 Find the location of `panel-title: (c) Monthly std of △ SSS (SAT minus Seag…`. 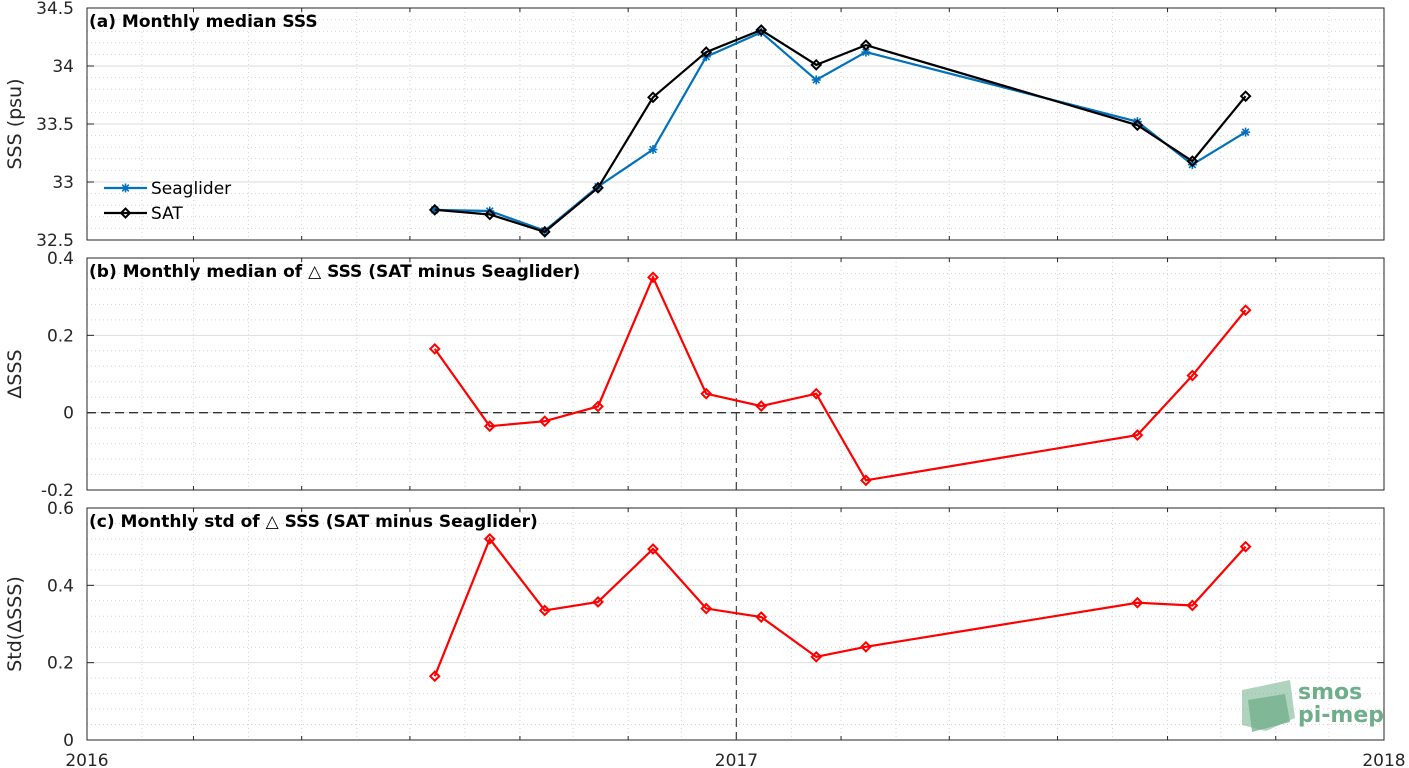

panel-title: (c) Monthly std of △ SSS (SAT minus Seag… is located at coordinates (313, 522).